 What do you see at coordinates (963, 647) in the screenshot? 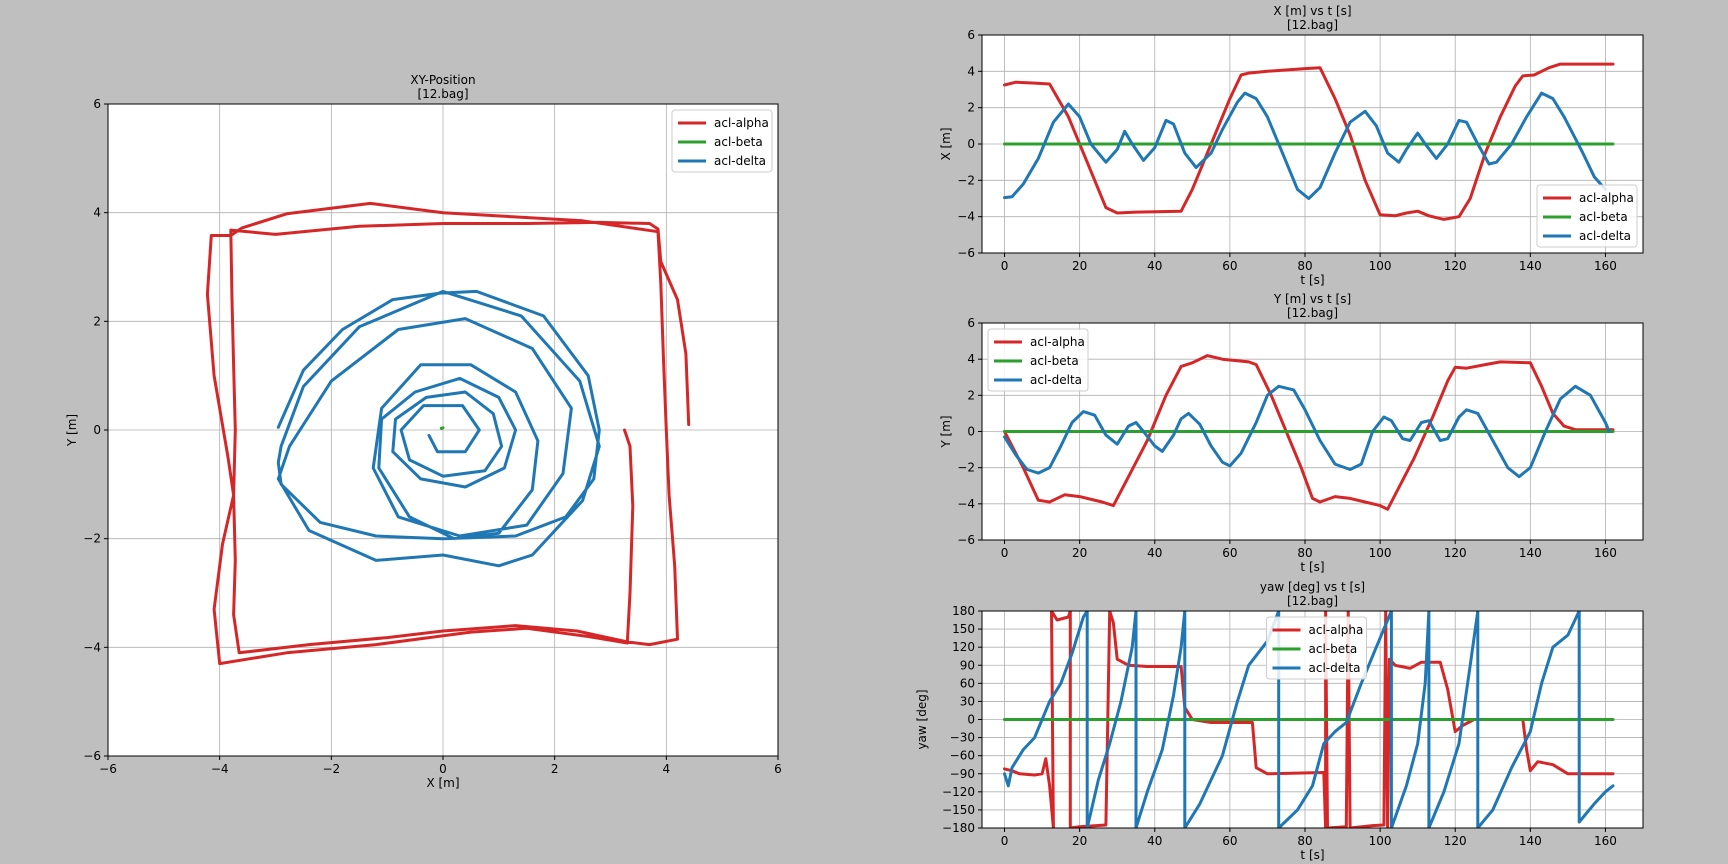
I see `y-tick-label: 120` at bounding box center [963, 647].